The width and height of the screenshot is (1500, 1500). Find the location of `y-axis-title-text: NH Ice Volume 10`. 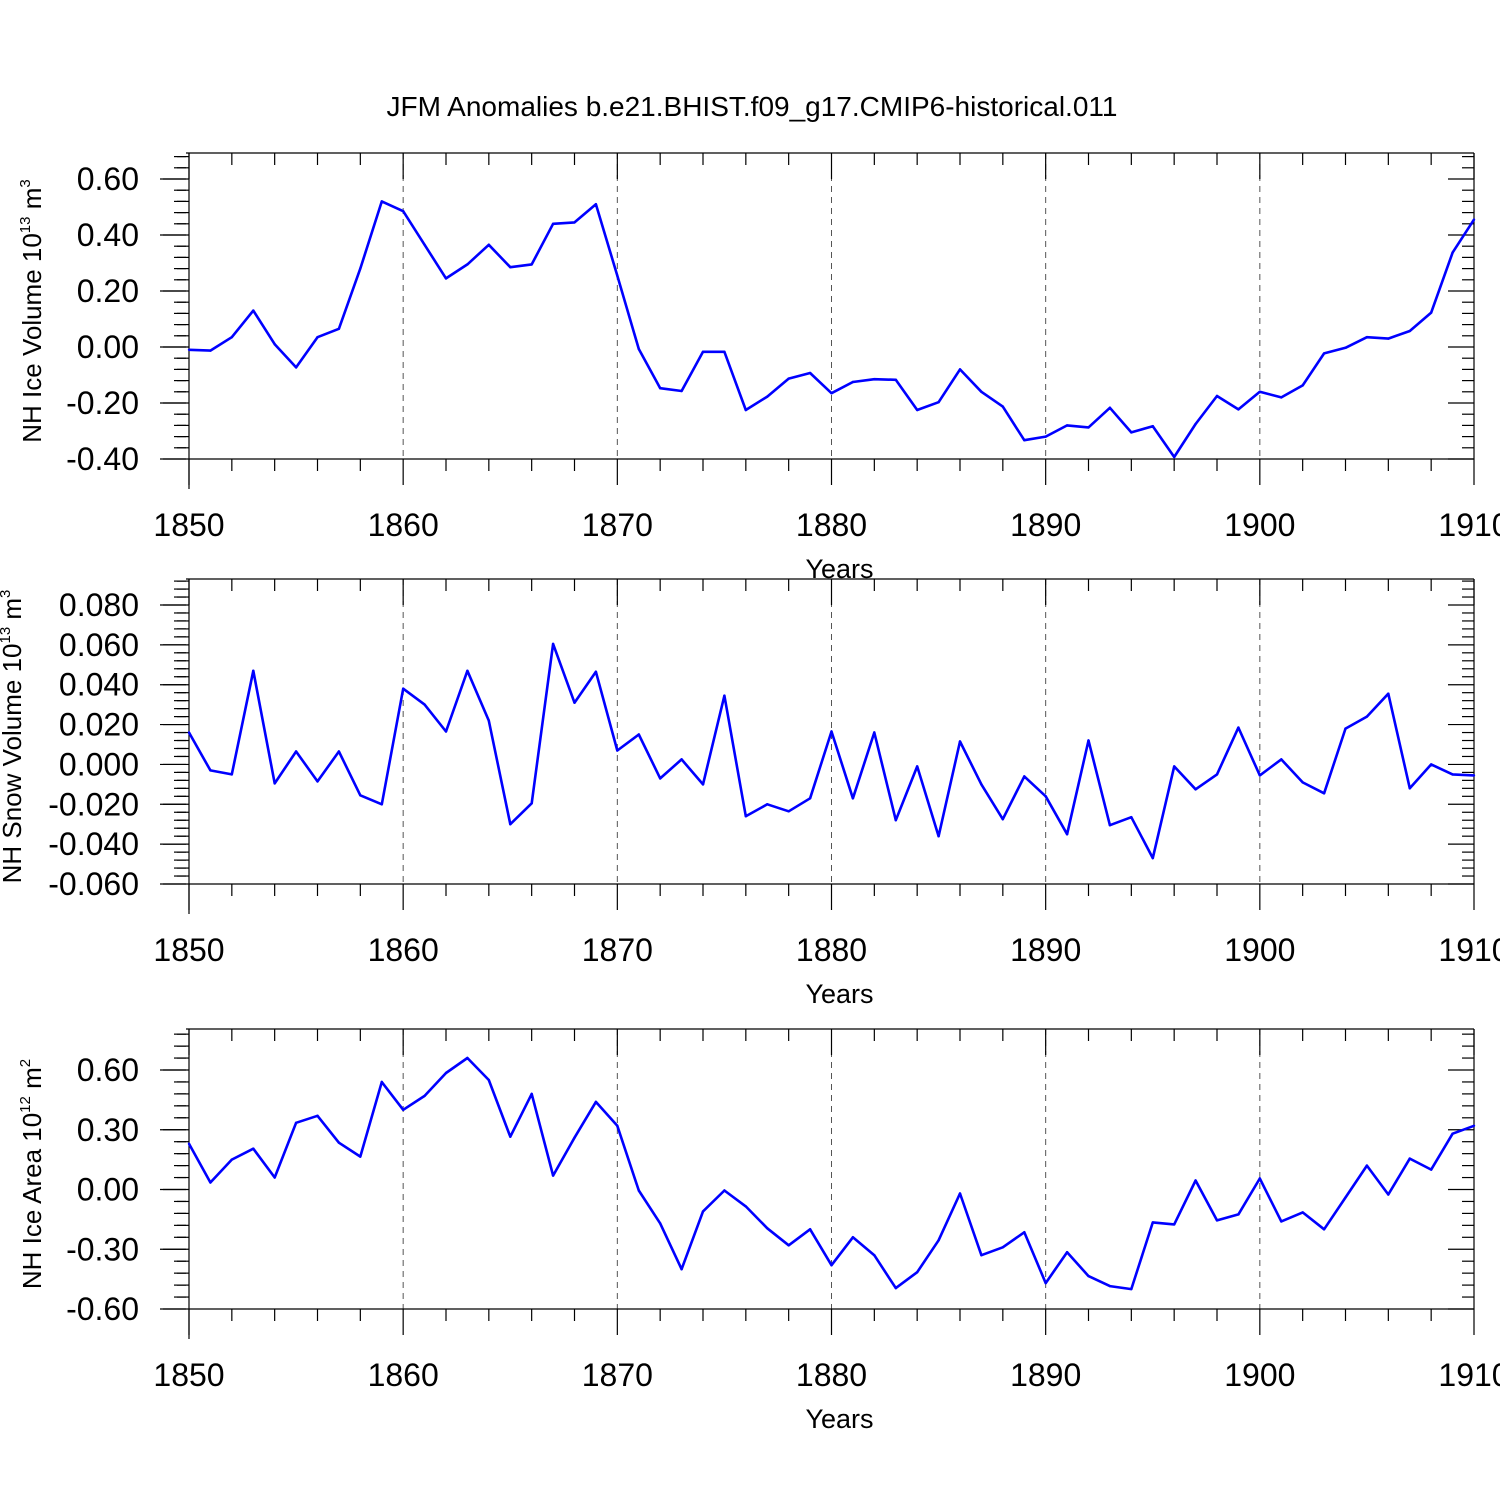

y-axis-title-text: NH Ice Volume 10 is located at coordinates (32, 338).